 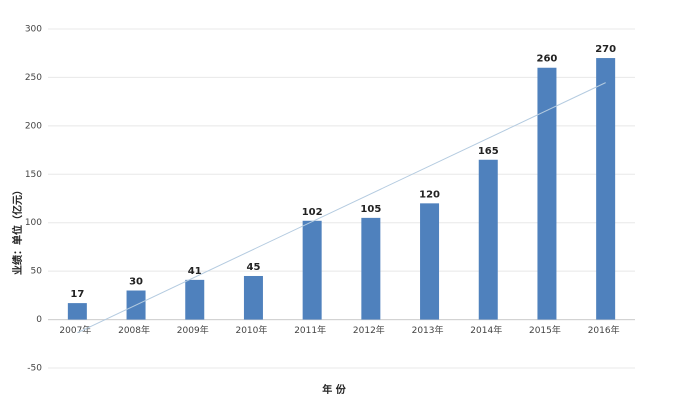 What do you see at coordinates (429, 194) in the screenshot?
I see `value-label: 120` at bounding box center [429, 194].